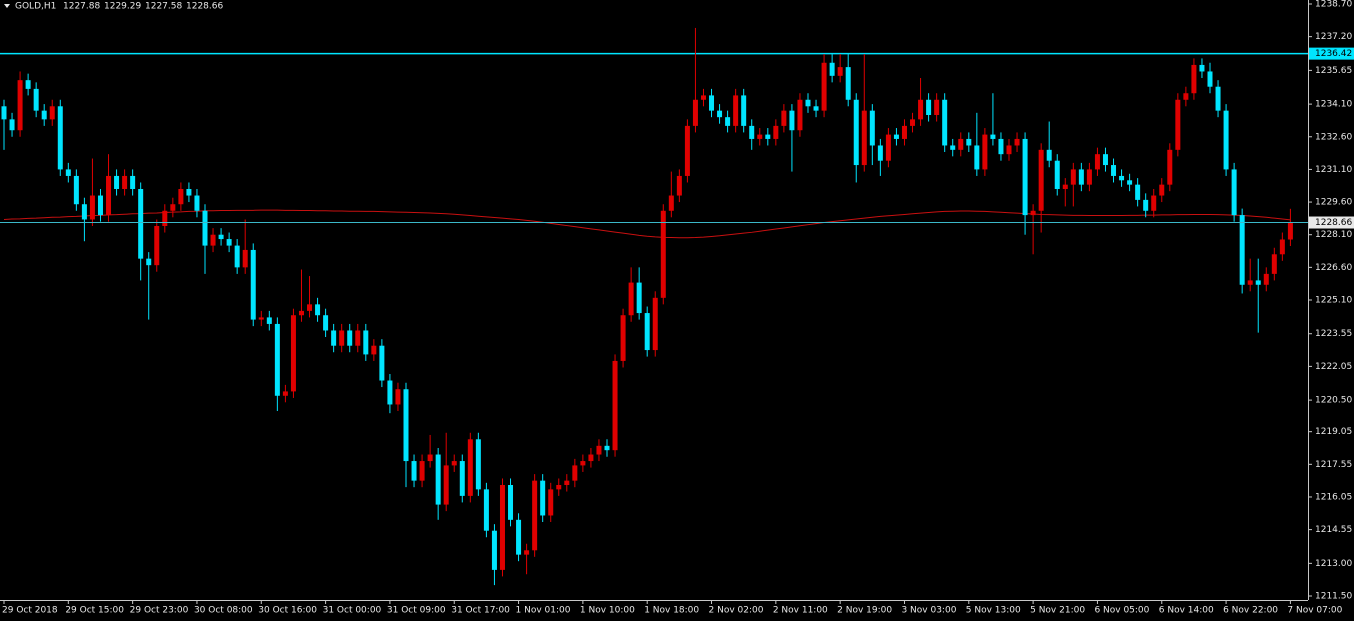  What do you see at coordinates (416, 611) in the screenshot?
I see `x-tick-label: 31 Oct 09:00` at bounding box center [416, 611].